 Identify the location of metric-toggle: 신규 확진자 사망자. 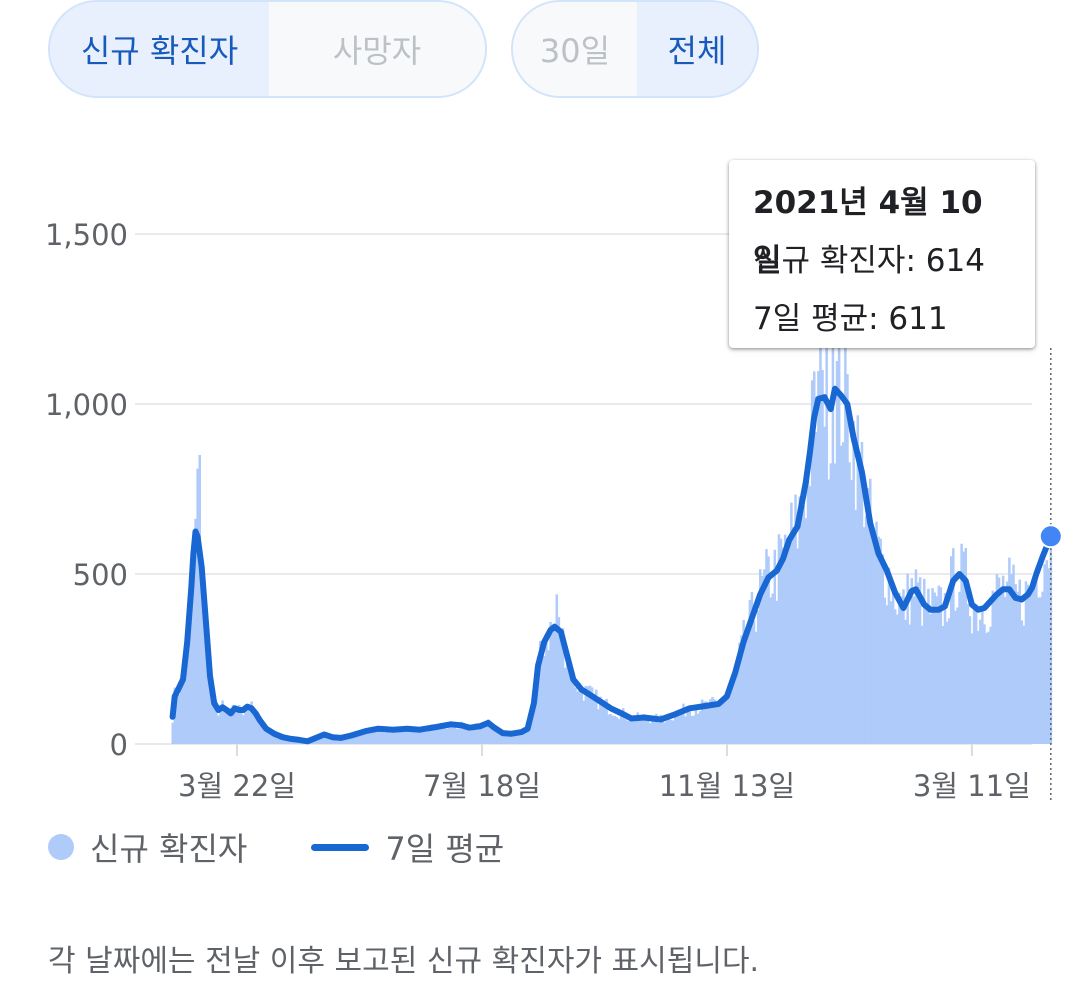
(267, 49).